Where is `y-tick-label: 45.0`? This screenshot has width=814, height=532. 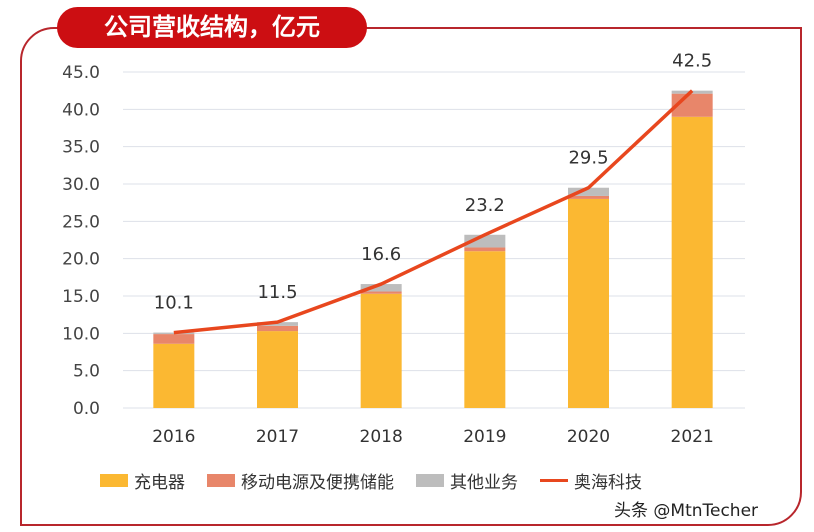
y-tick-label: 45.0 is located at coordinates (81, 73).